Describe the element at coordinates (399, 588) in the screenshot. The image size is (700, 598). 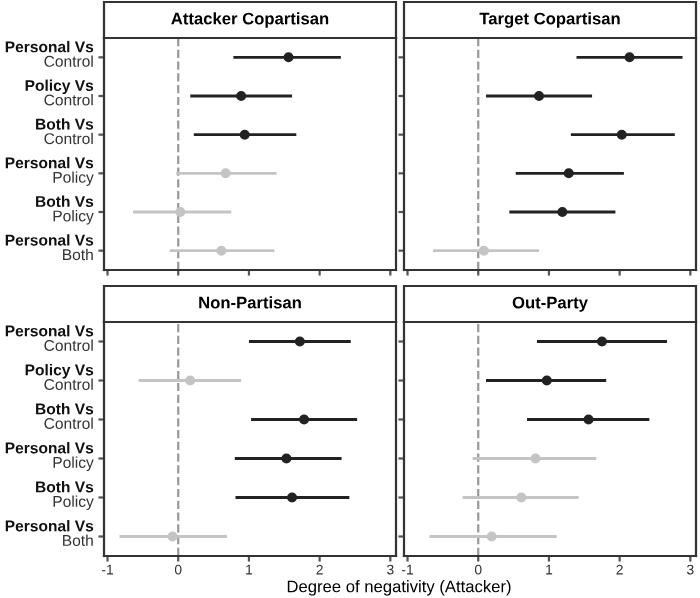
I see `x-axis-title: Degree of negativity (Attacker)` at that location.